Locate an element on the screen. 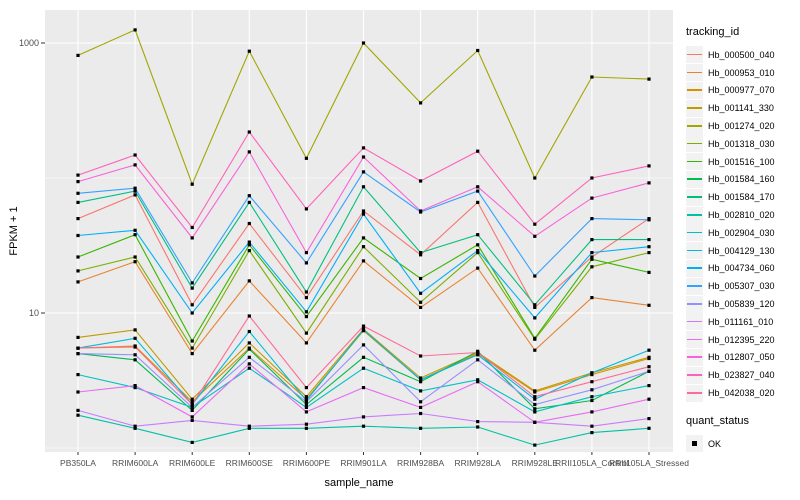 This screenshot has height=500, width=800. legend-item-Hb_000953_010: Hb_000953_010 is located at coordinates (742, 73).